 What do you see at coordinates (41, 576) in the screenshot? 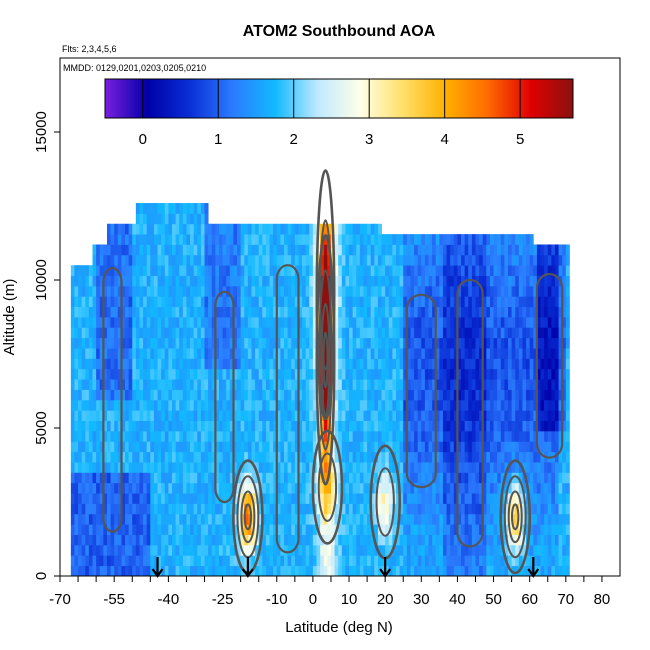
I see `y-tick-label: 0` at bounding box center [41, 576].